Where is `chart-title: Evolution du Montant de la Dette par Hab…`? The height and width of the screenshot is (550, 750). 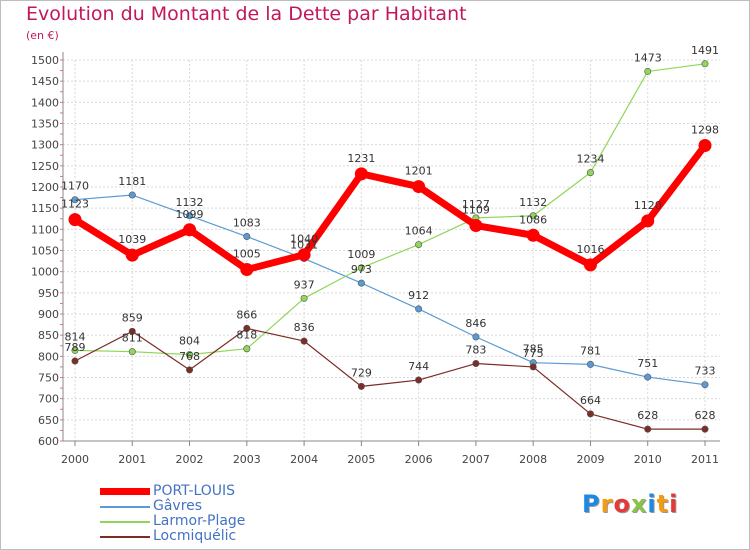 chart-title: Evolution du Montant de la Dette par Hab… is located at coordinates (246, 14).